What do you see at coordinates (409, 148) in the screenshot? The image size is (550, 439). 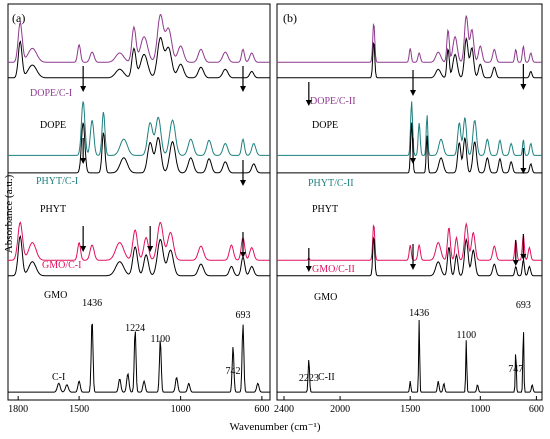 I see `b-series-phyt` at bounding box center [409, 148].